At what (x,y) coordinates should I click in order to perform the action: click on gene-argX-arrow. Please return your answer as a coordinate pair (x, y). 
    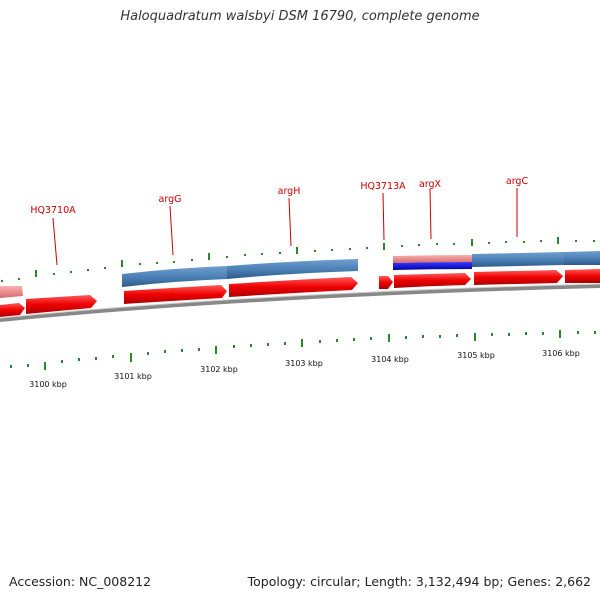
    Looking at the image, I should click on (432, 280).